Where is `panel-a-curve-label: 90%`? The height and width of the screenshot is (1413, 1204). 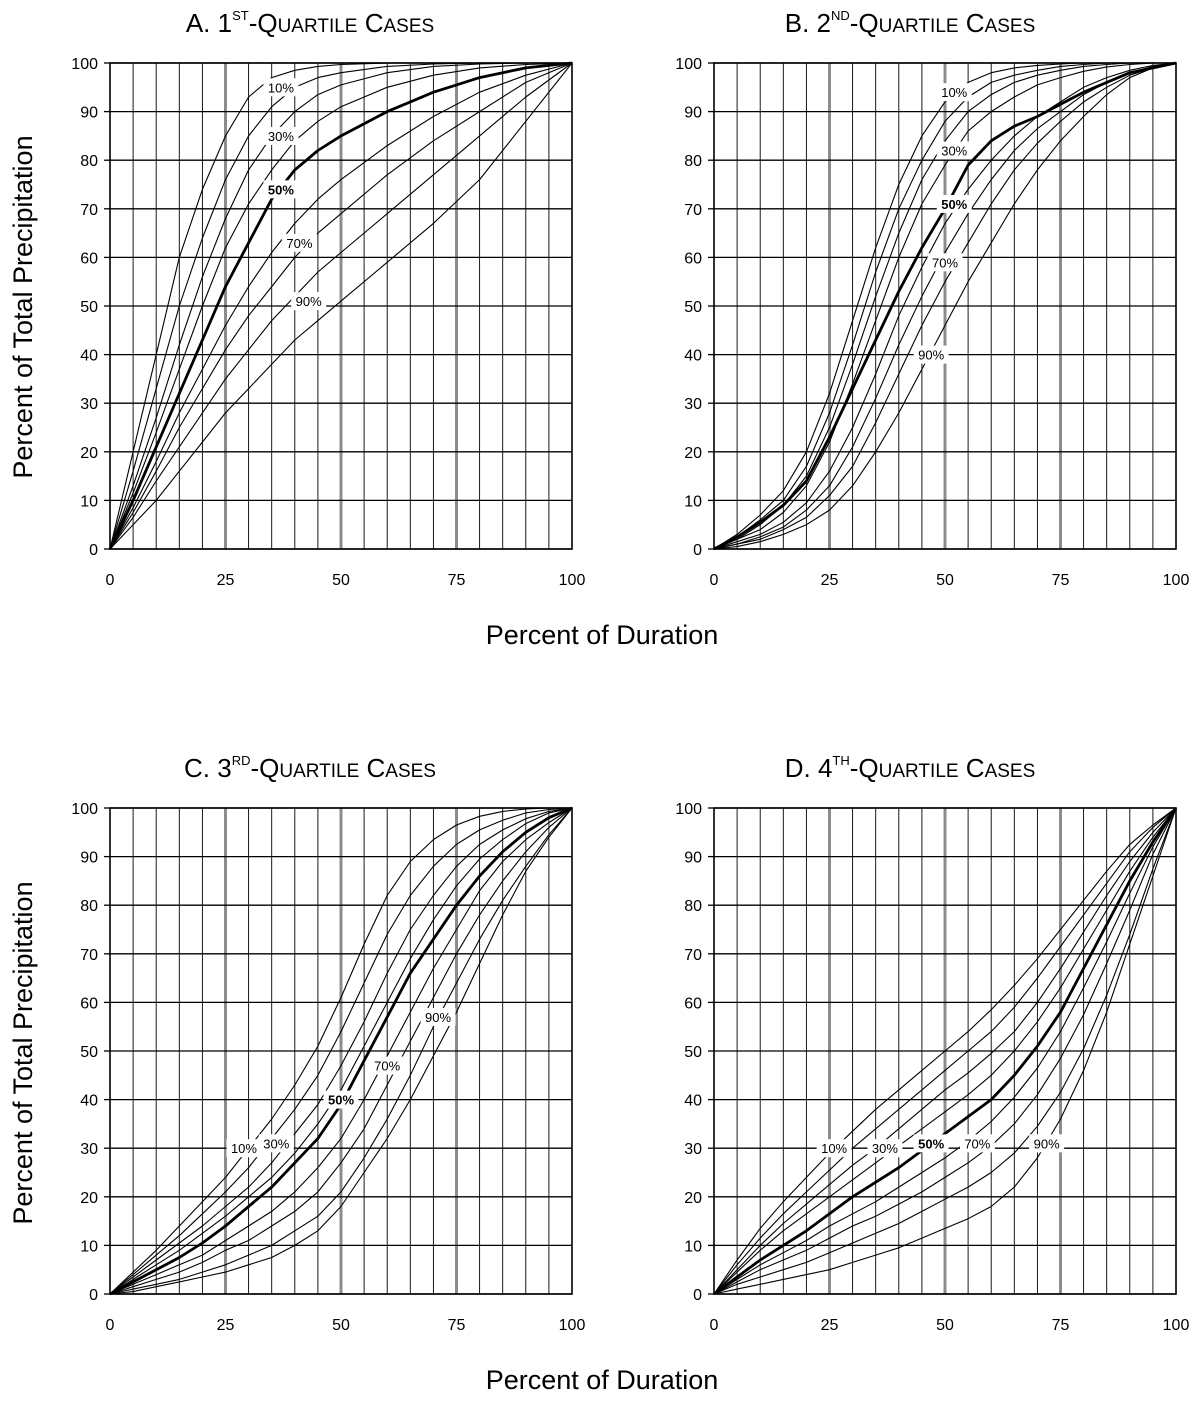 panel-a-curve-label: 90% is located at coordinates (309, 301).